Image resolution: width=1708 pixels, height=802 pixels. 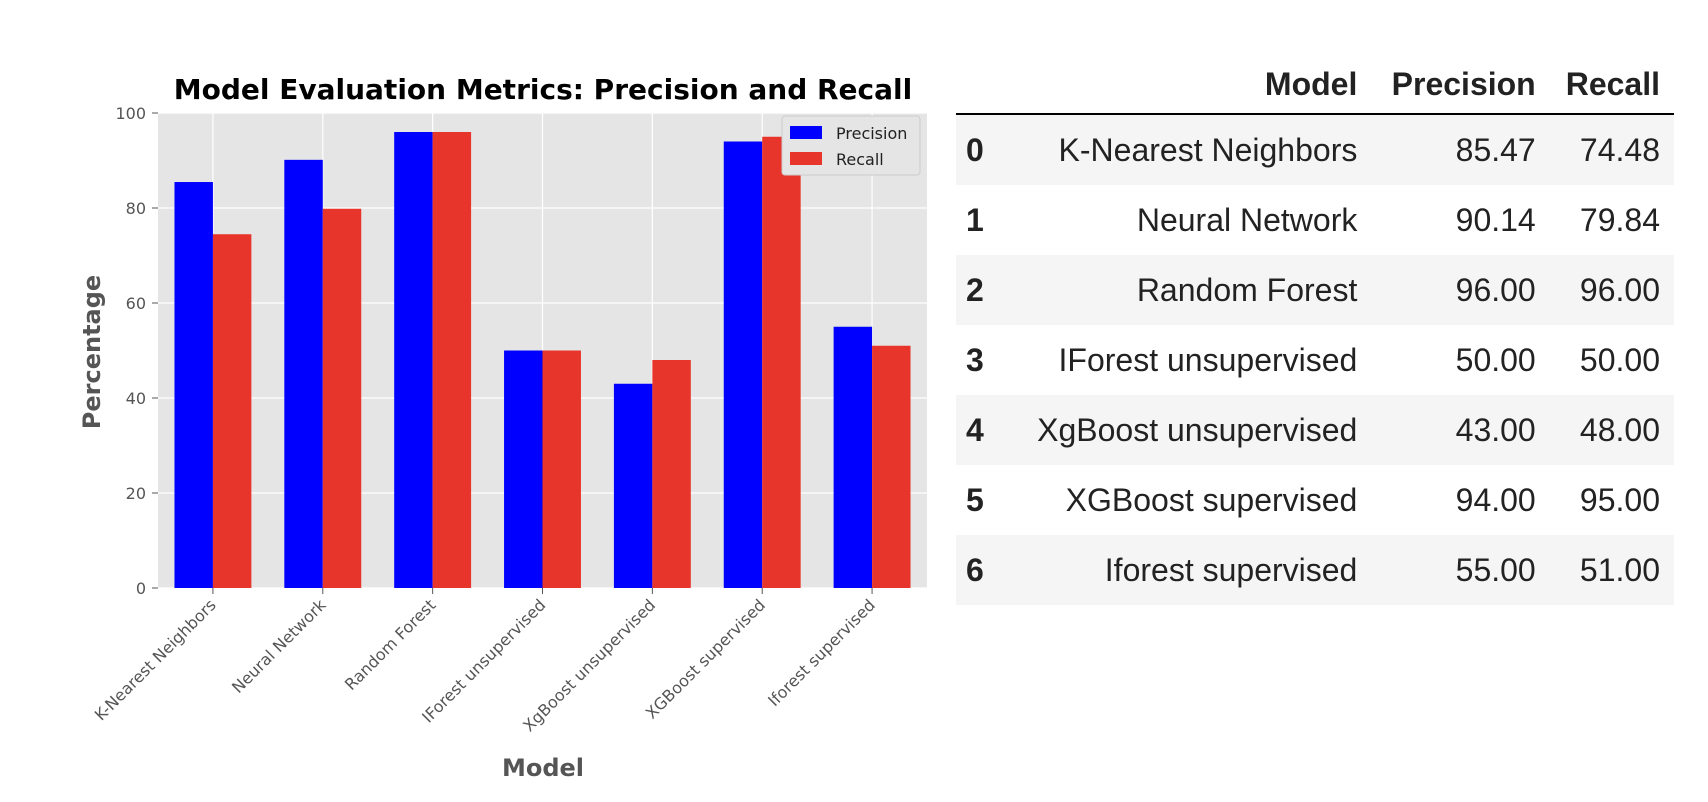 What do you see at coordinates (390, 644) in the screenshot?
I see `x-tick-label: Random Forest` at bounding box center [390, 644].